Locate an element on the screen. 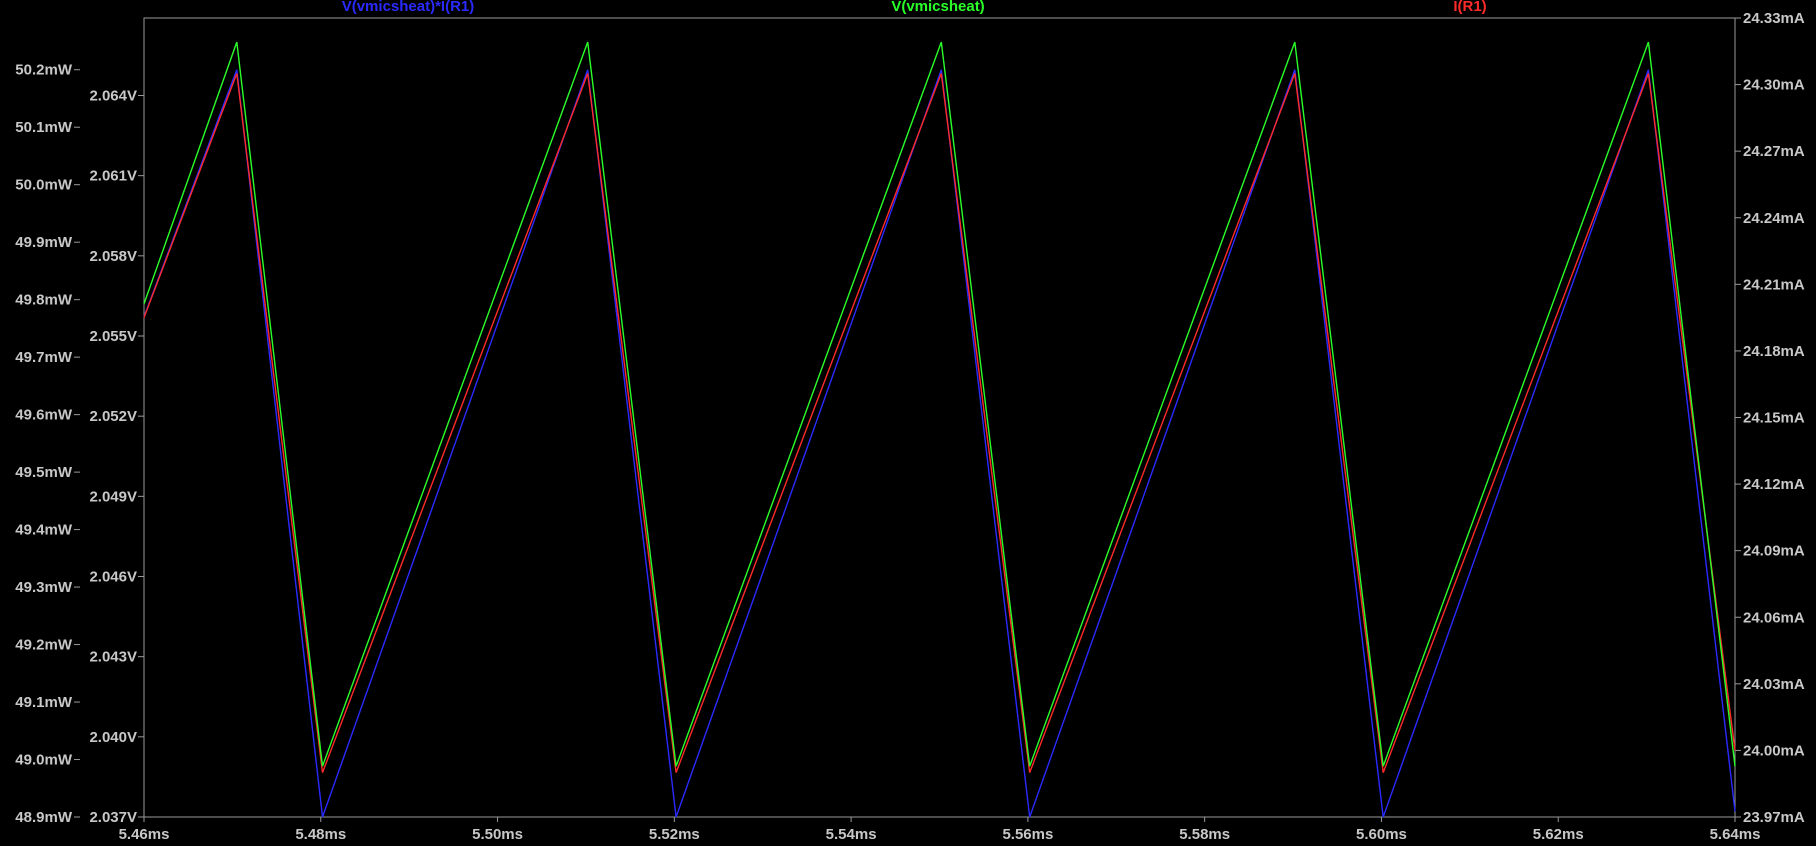 This screenshot has height=846, width=1816. current-tick-label: 24.09mA is located at coordinates (1774, 551).